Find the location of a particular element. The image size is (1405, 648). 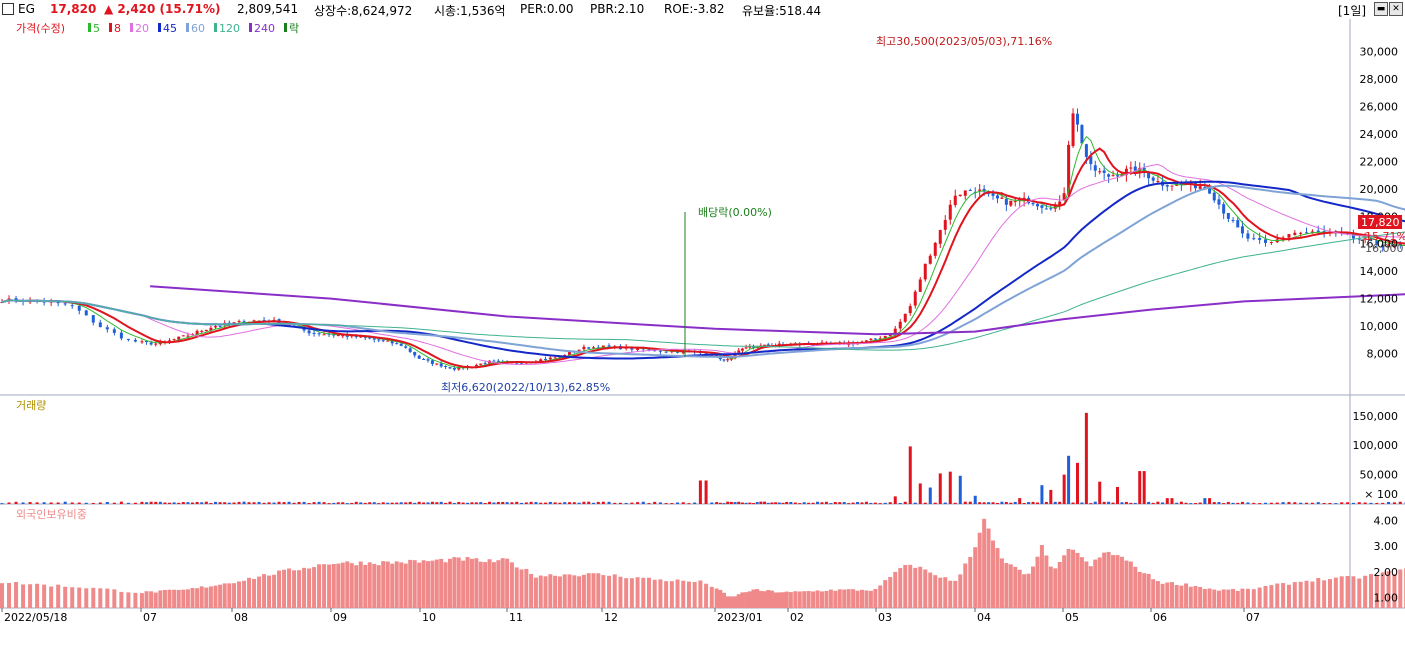

foreign-tick-label: 2.00 is located at coordinates (1386, 572).